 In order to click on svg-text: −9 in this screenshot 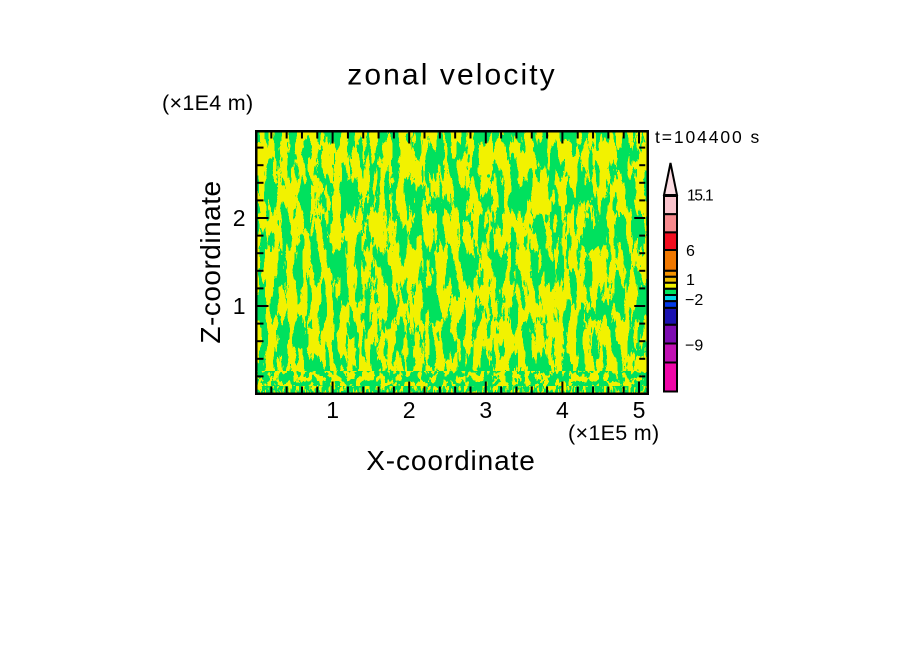, I will do `click(694, 346)`.